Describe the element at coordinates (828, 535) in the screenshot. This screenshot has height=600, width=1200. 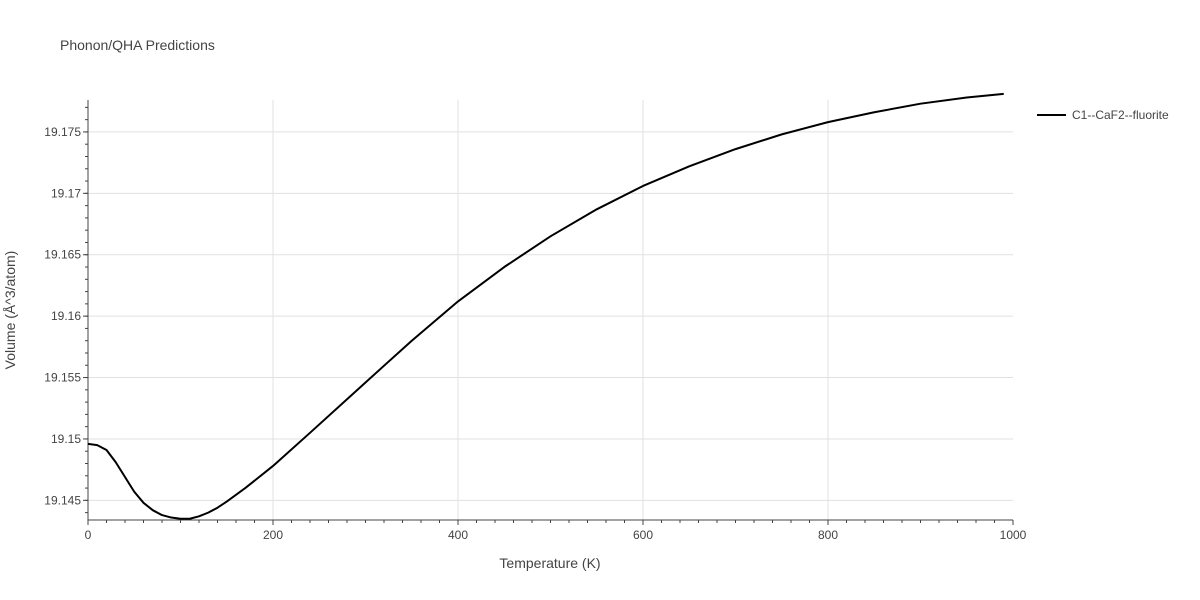
I see `x-tick-label: 800` at that location.